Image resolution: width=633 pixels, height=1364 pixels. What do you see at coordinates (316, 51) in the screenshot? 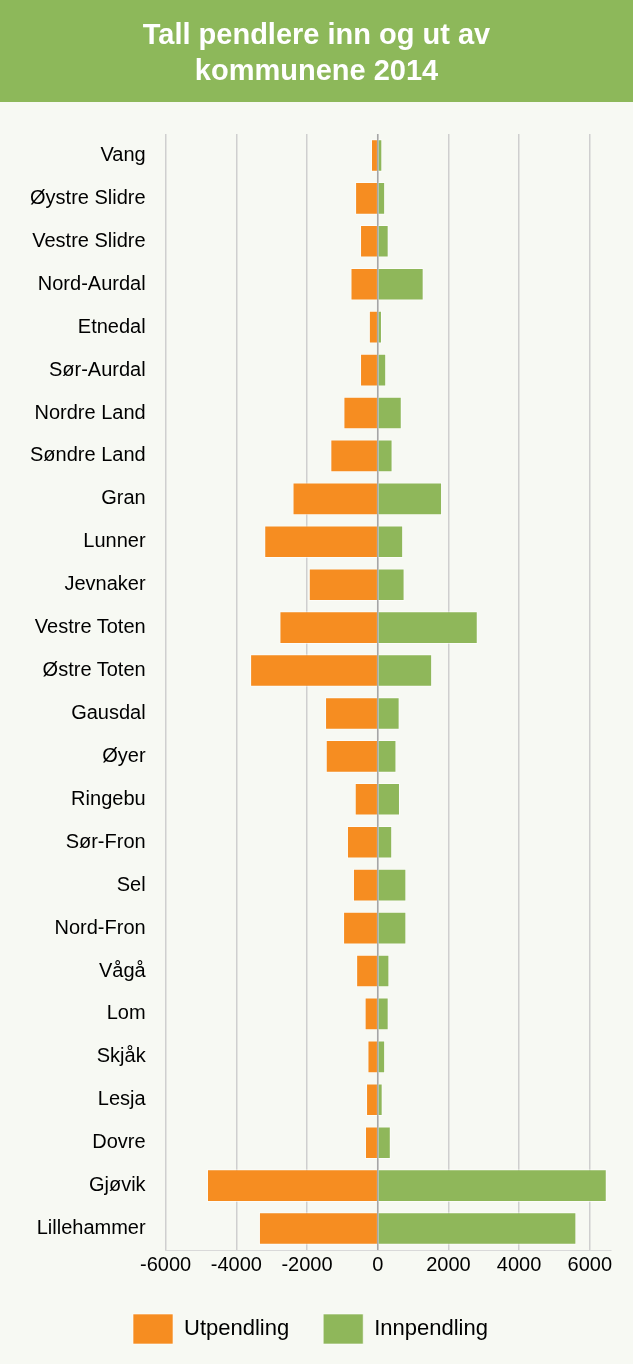
I see `chart-title: Tall pendlere inn og ut av kommunene 2014` at bounding box center [316, 51].